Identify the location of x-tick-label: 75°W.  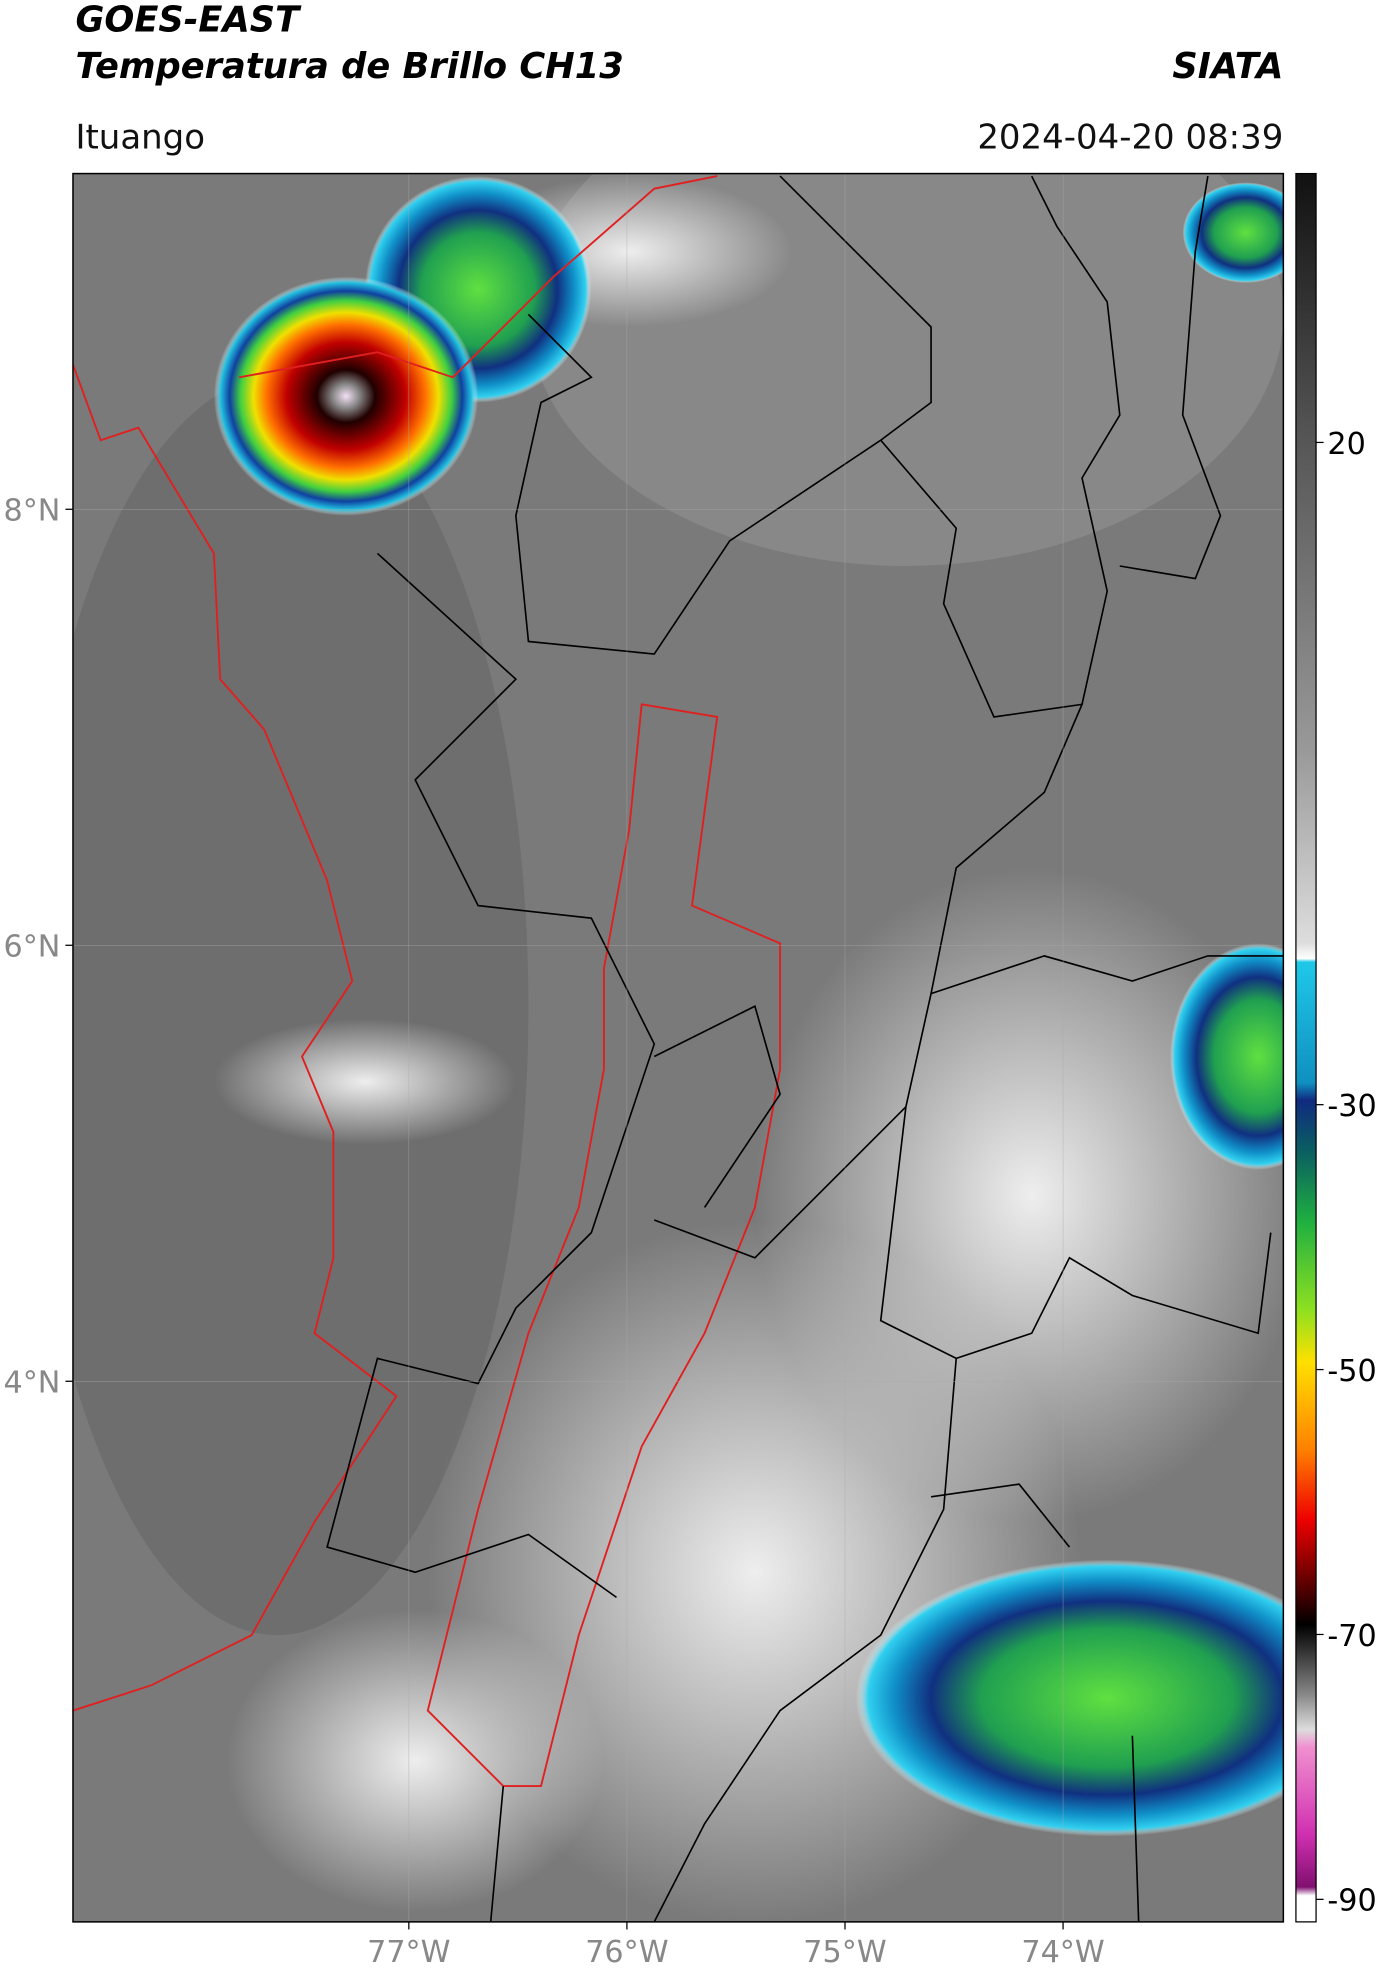
(844, 1952).